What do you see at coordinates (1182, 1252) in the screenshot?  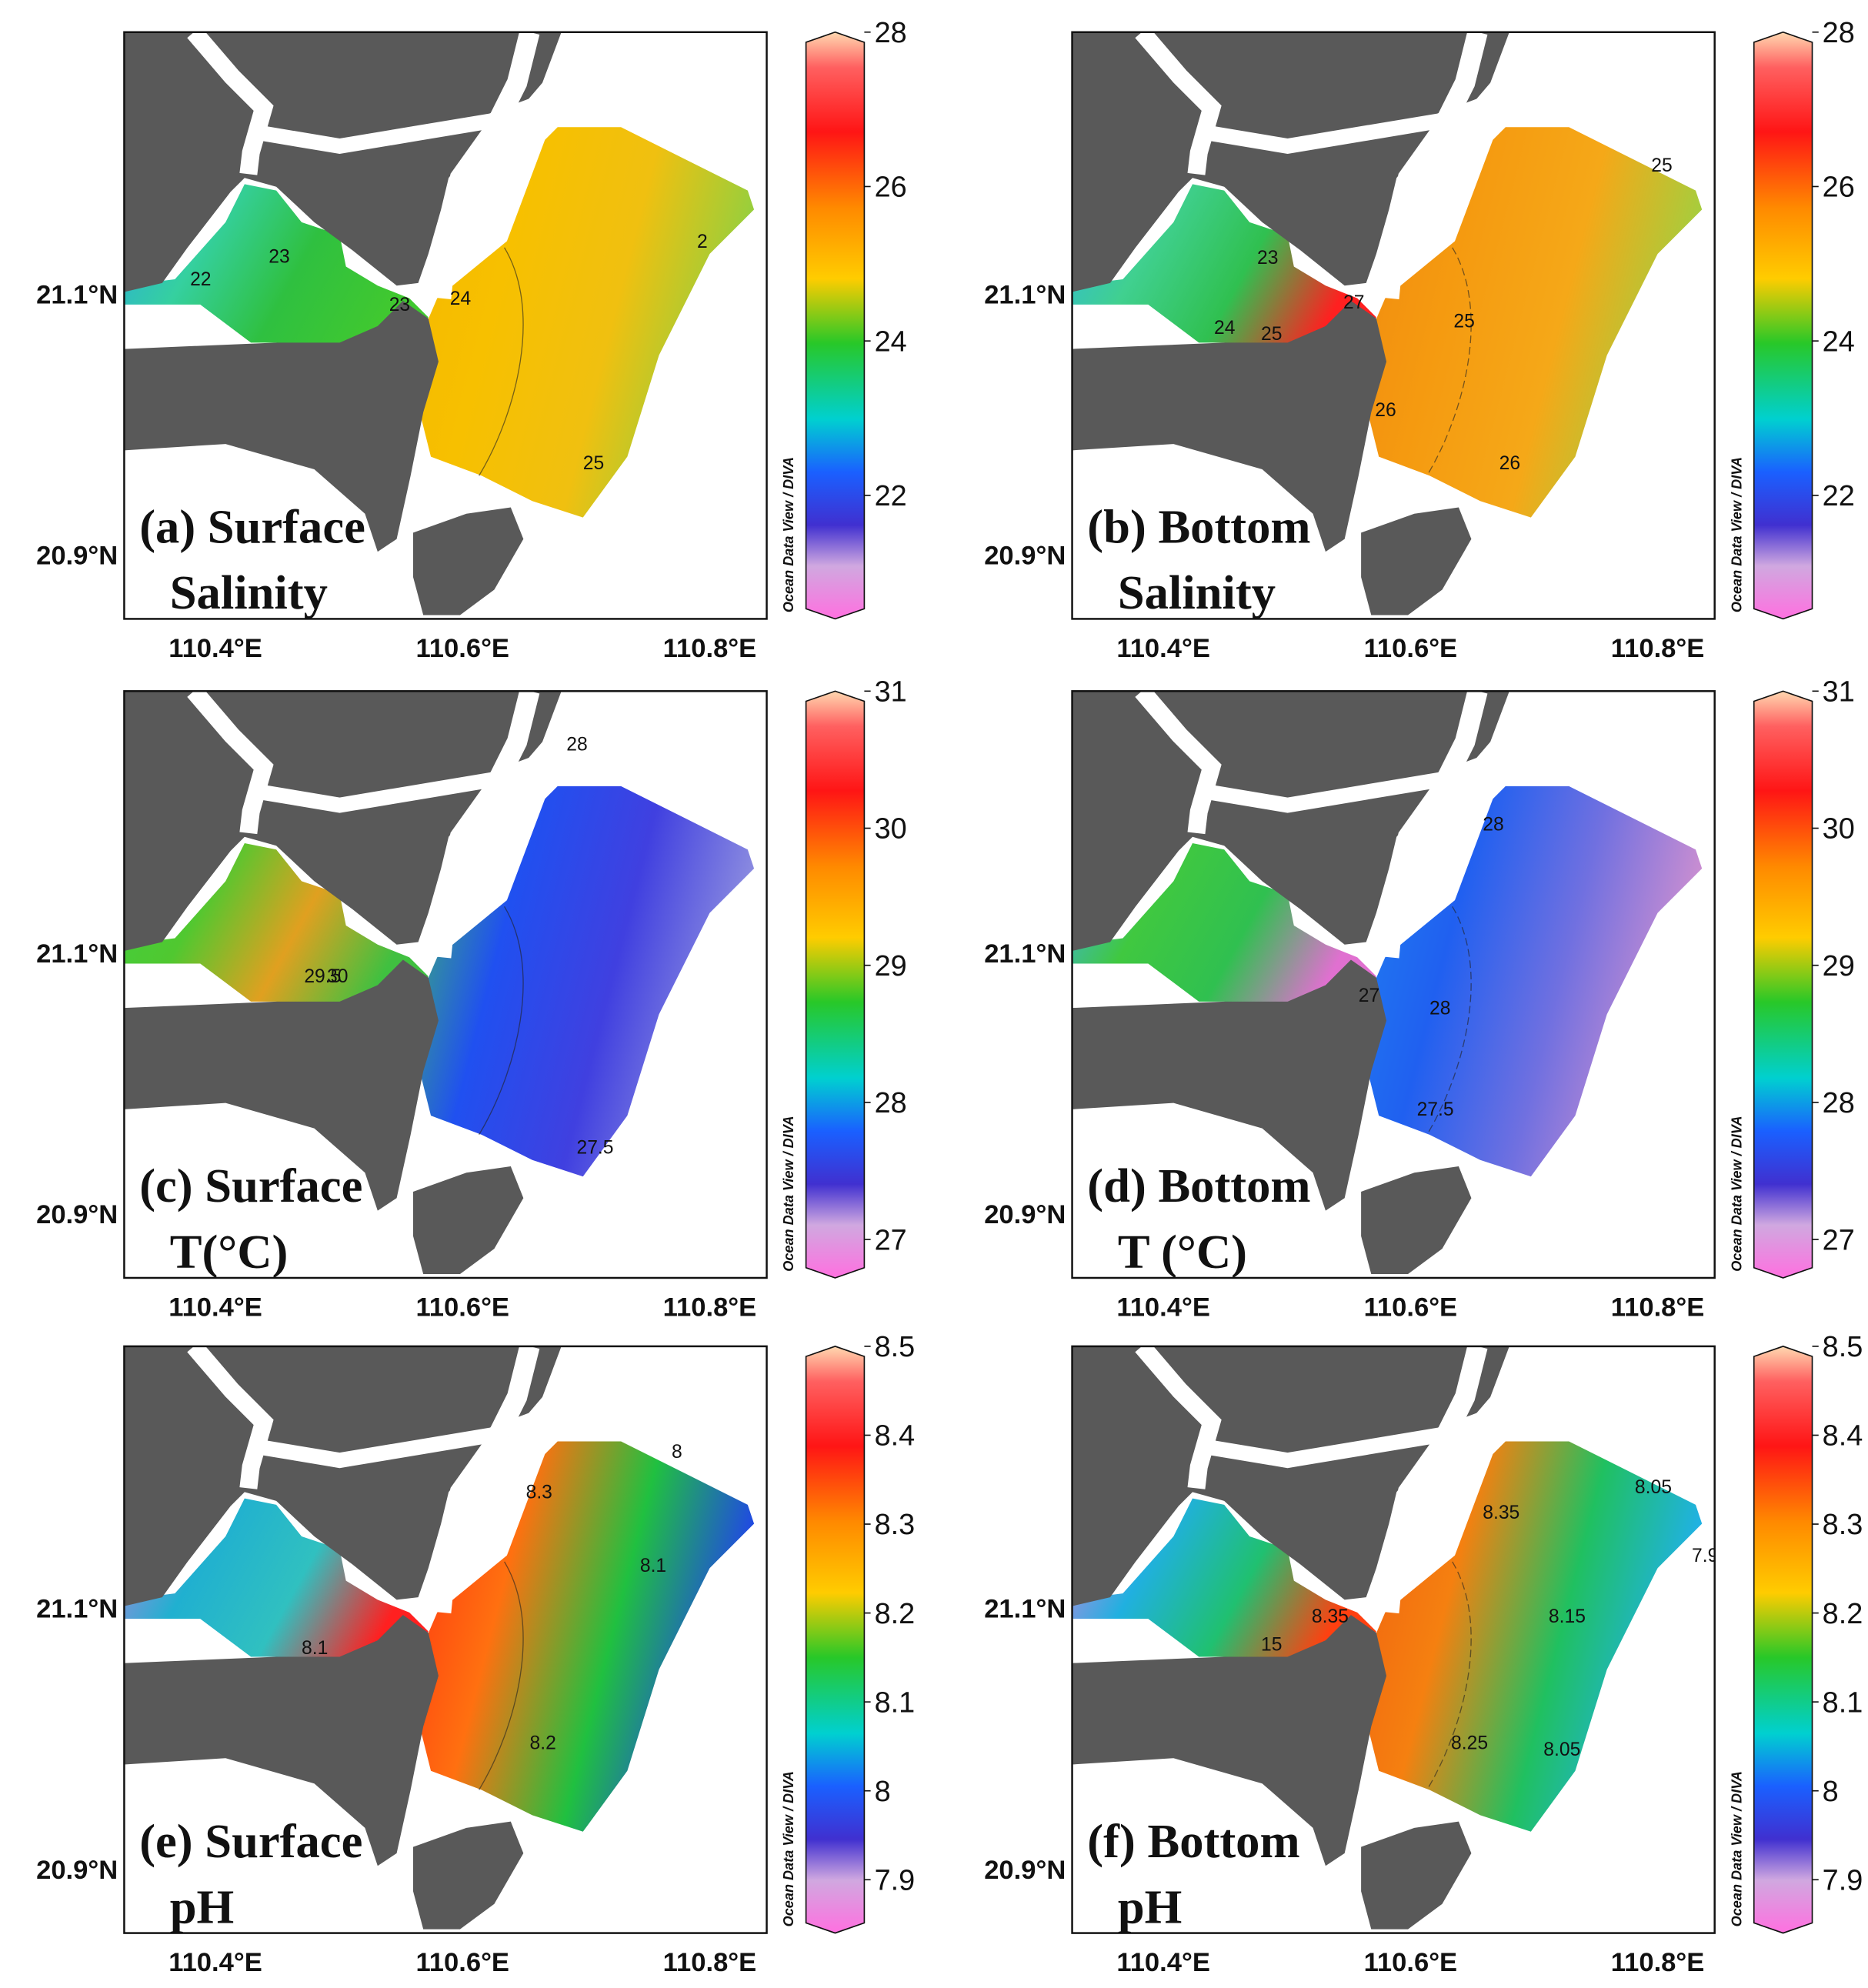 I see `panel-quantity: T (°C)` at bounding box center [1182, 1252].